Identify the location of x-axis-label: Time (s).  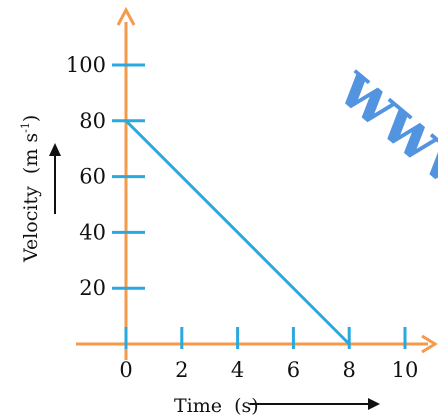
(216, 406).